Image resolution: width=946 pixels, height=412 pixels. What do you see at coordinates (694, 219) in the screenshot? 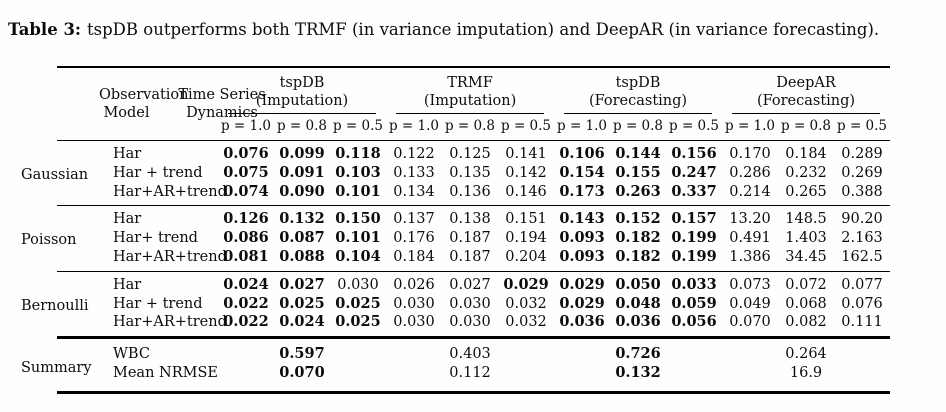
I see `metric-value: 0.157` at bounding box center [694, 219].